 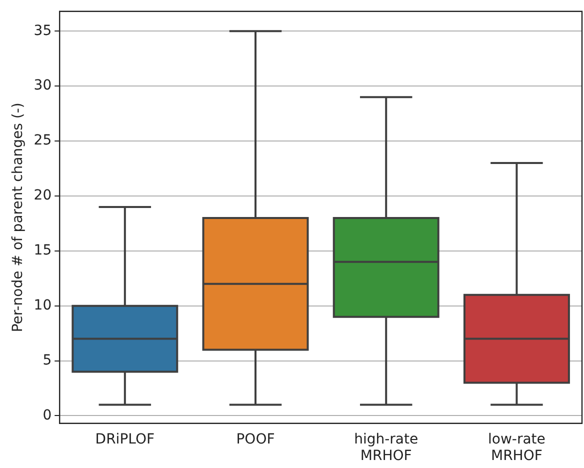 I want to click on y-tick-label: 0, so click(x=47, y=415).